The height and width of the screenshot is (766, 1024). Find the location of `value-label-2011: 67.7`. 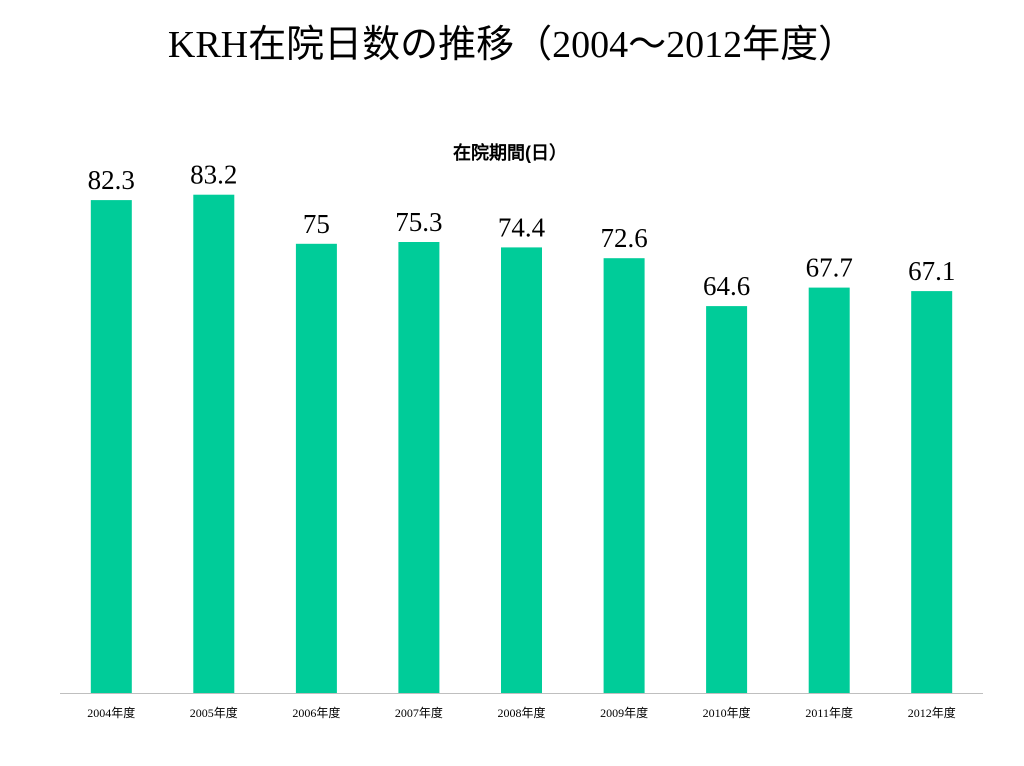

value-label-2011: 67.7 is located at coordinates (829, 268).